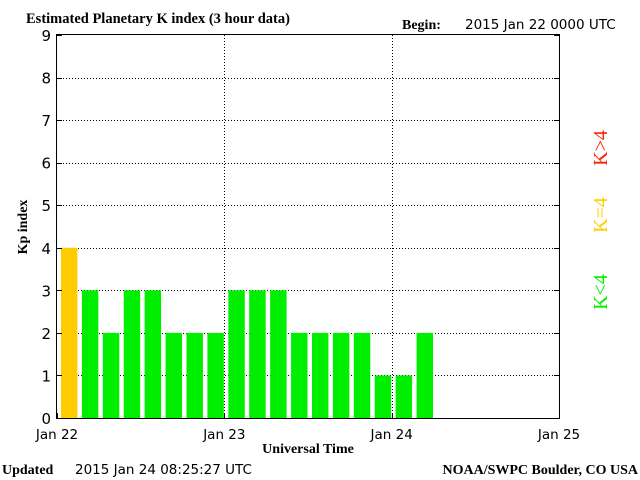 The height and width of the screenshot is (480, 640). What do you see at coordinates (307, 428) in the screenshot?
I see `x-ticks: Jan 22 Jan 23 Jan 24 Jan 25` at bounding box center [307, 428].